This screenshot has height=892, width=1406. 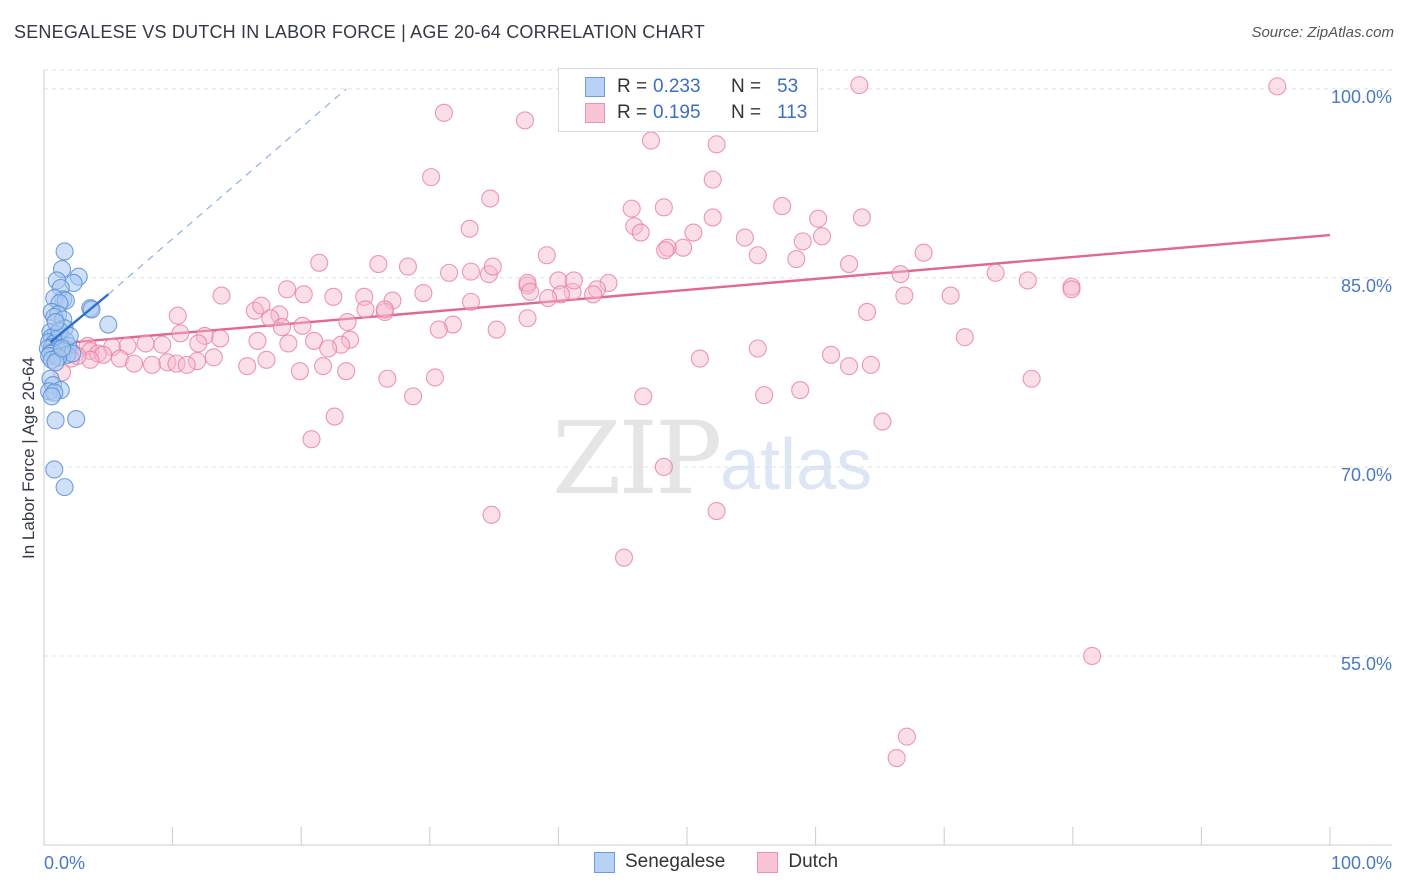 I want to click on bottom-legend: Senegalese Dutch, so click(x=732, y=862).